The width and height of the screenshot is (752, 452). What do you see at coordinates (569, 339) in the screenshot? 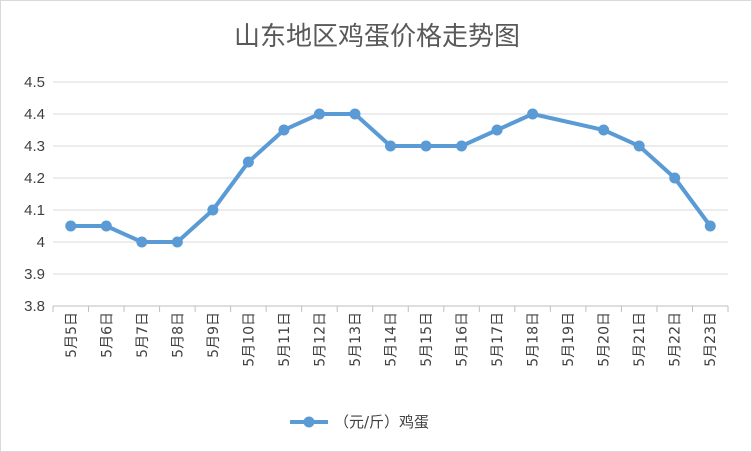
I see `x-tick-label: 5月19日` at bounding box center [569, 339].